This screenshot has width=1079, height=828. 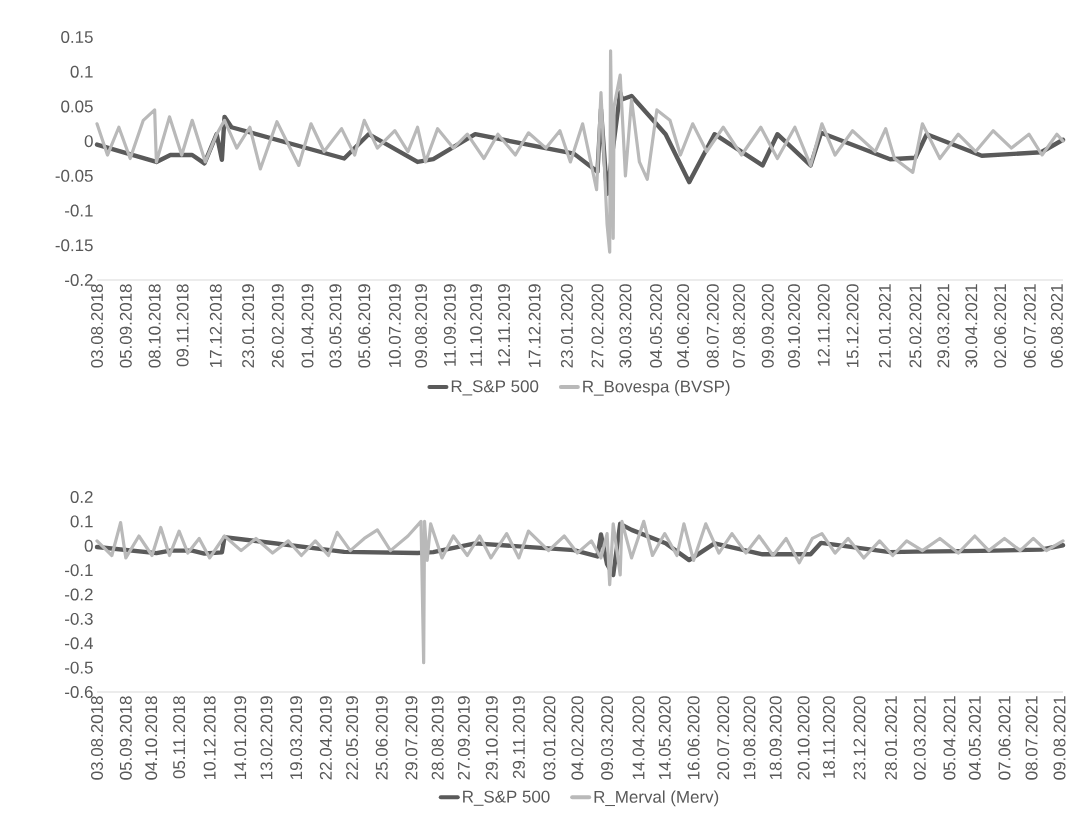 I want to click on x-tick-label: 19.08.2020, so click(x=749, y=737).